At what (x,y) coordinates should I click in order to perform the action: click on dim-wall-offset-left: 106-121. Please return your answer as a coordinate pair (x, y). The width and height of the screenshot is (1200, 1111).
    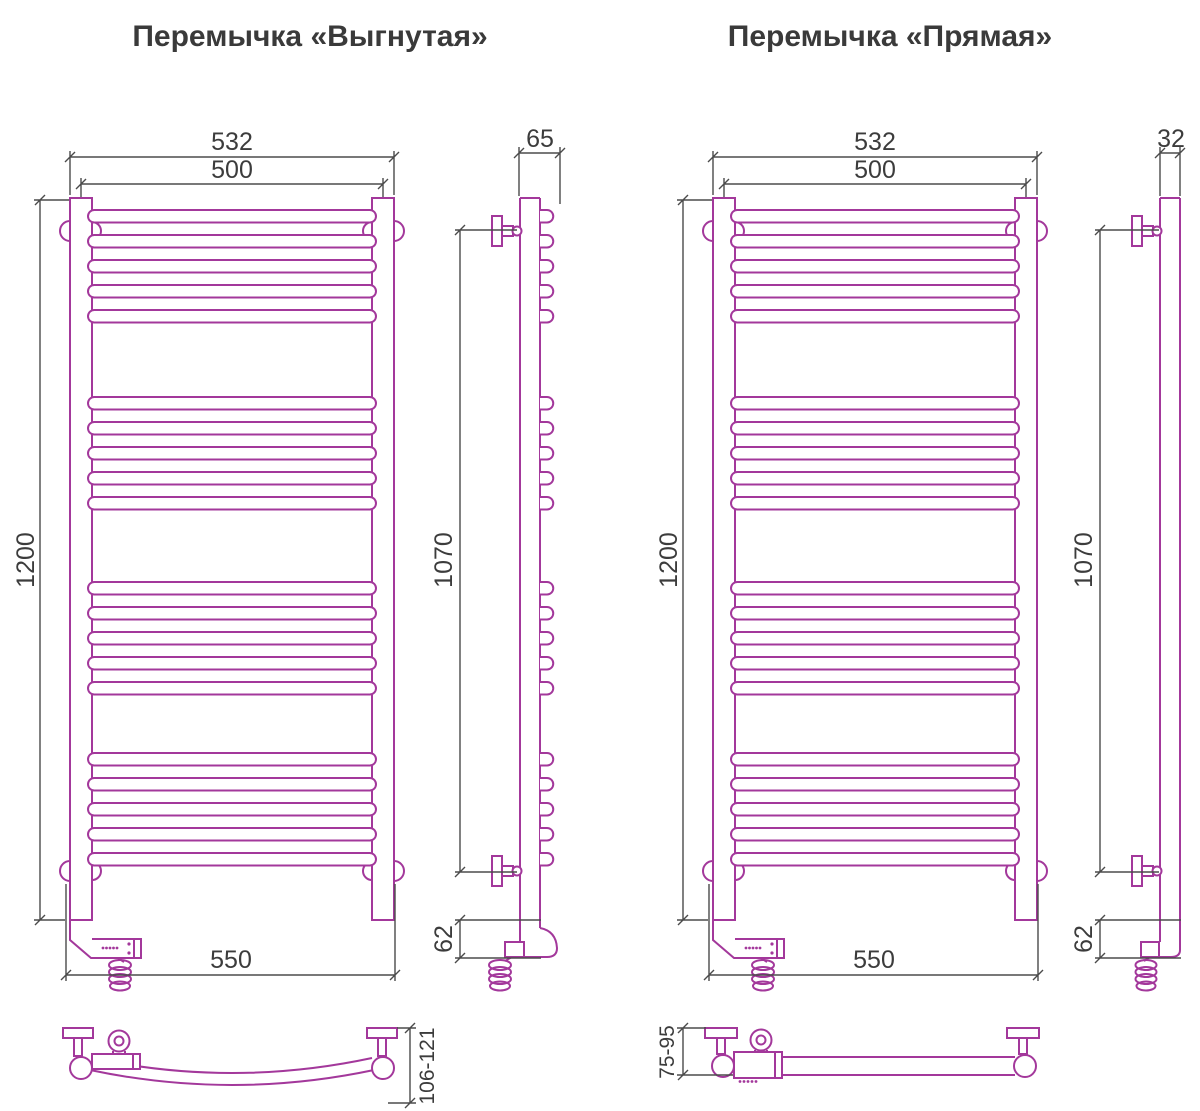
    Looking at the image, I should click on (427, 1065).